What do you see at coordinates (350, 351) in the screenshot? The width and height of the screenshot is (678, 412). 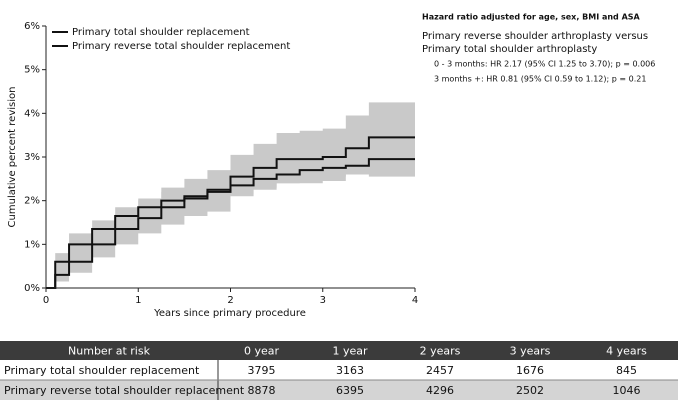 I see `table-header-cell: 1 year` at bounding box center [350, 351].